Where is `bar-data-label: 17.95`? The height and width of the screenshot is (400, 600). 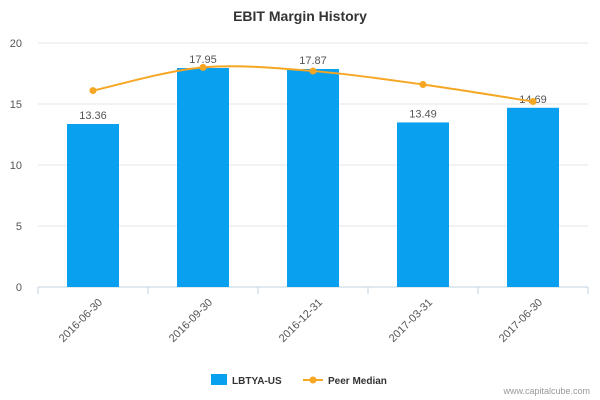 bar-data-label: 17.95 is located at coordinates (203, 60).